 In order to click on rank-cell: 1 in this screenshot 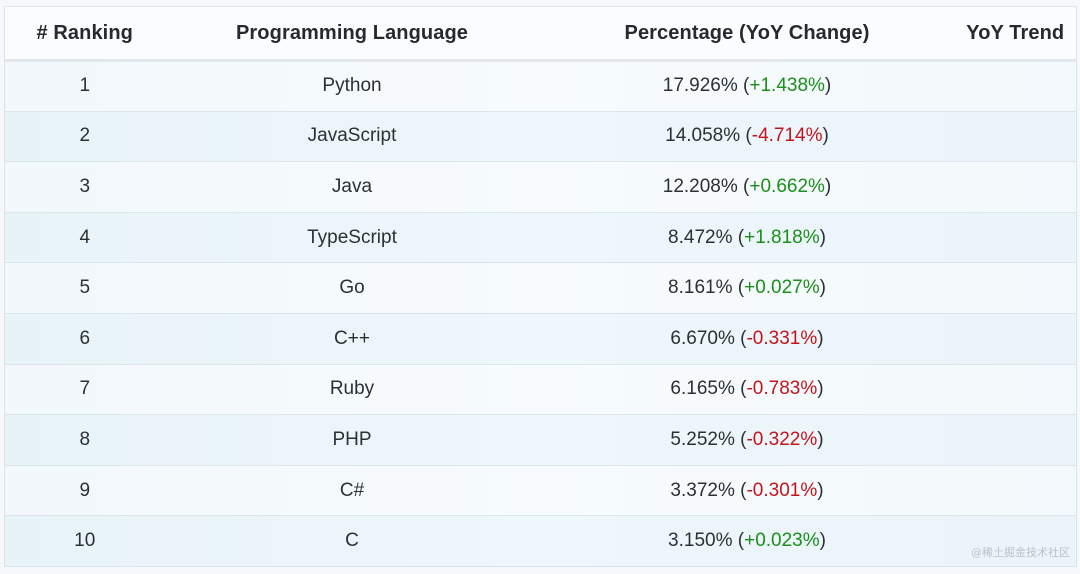, I will do `click(85, 86)`.